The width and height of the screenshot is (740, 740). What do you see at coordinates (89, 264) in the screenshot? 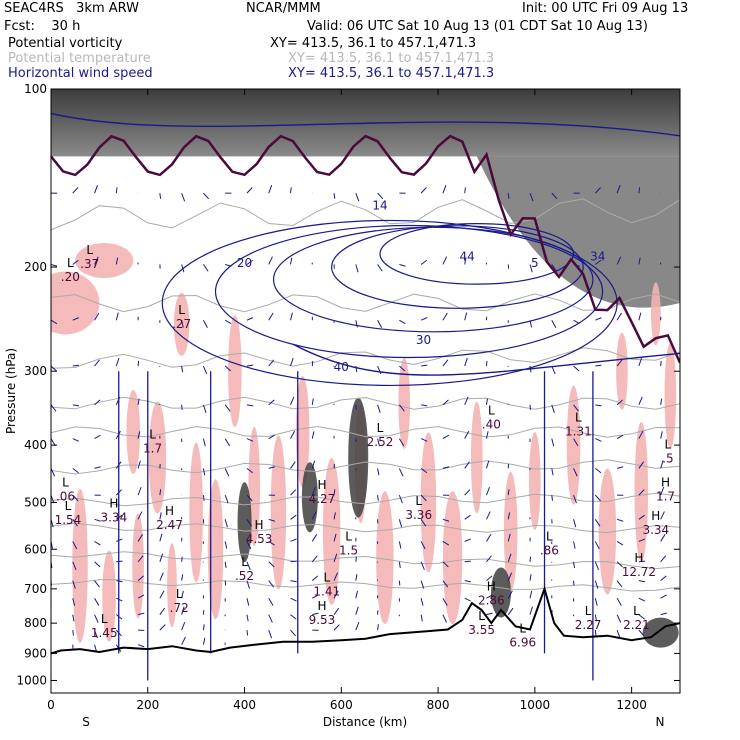
I see `pv-extremum-value: .37` at bounding box center [89, 264].